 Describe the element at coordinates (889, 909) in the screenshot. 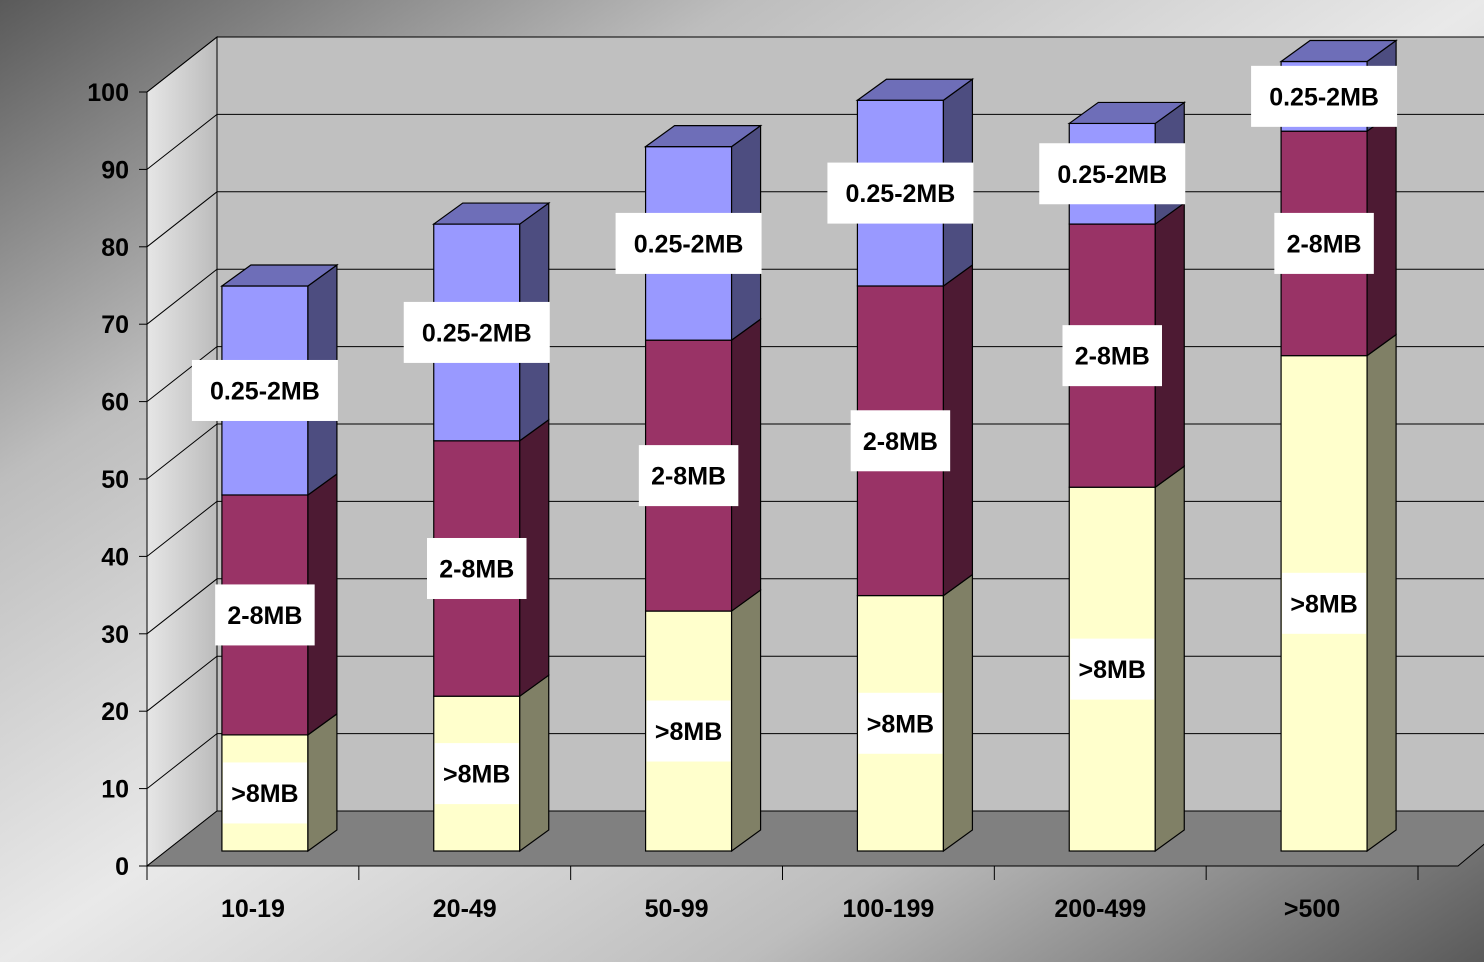

I see `x-tick-label: 100-199` at that location.